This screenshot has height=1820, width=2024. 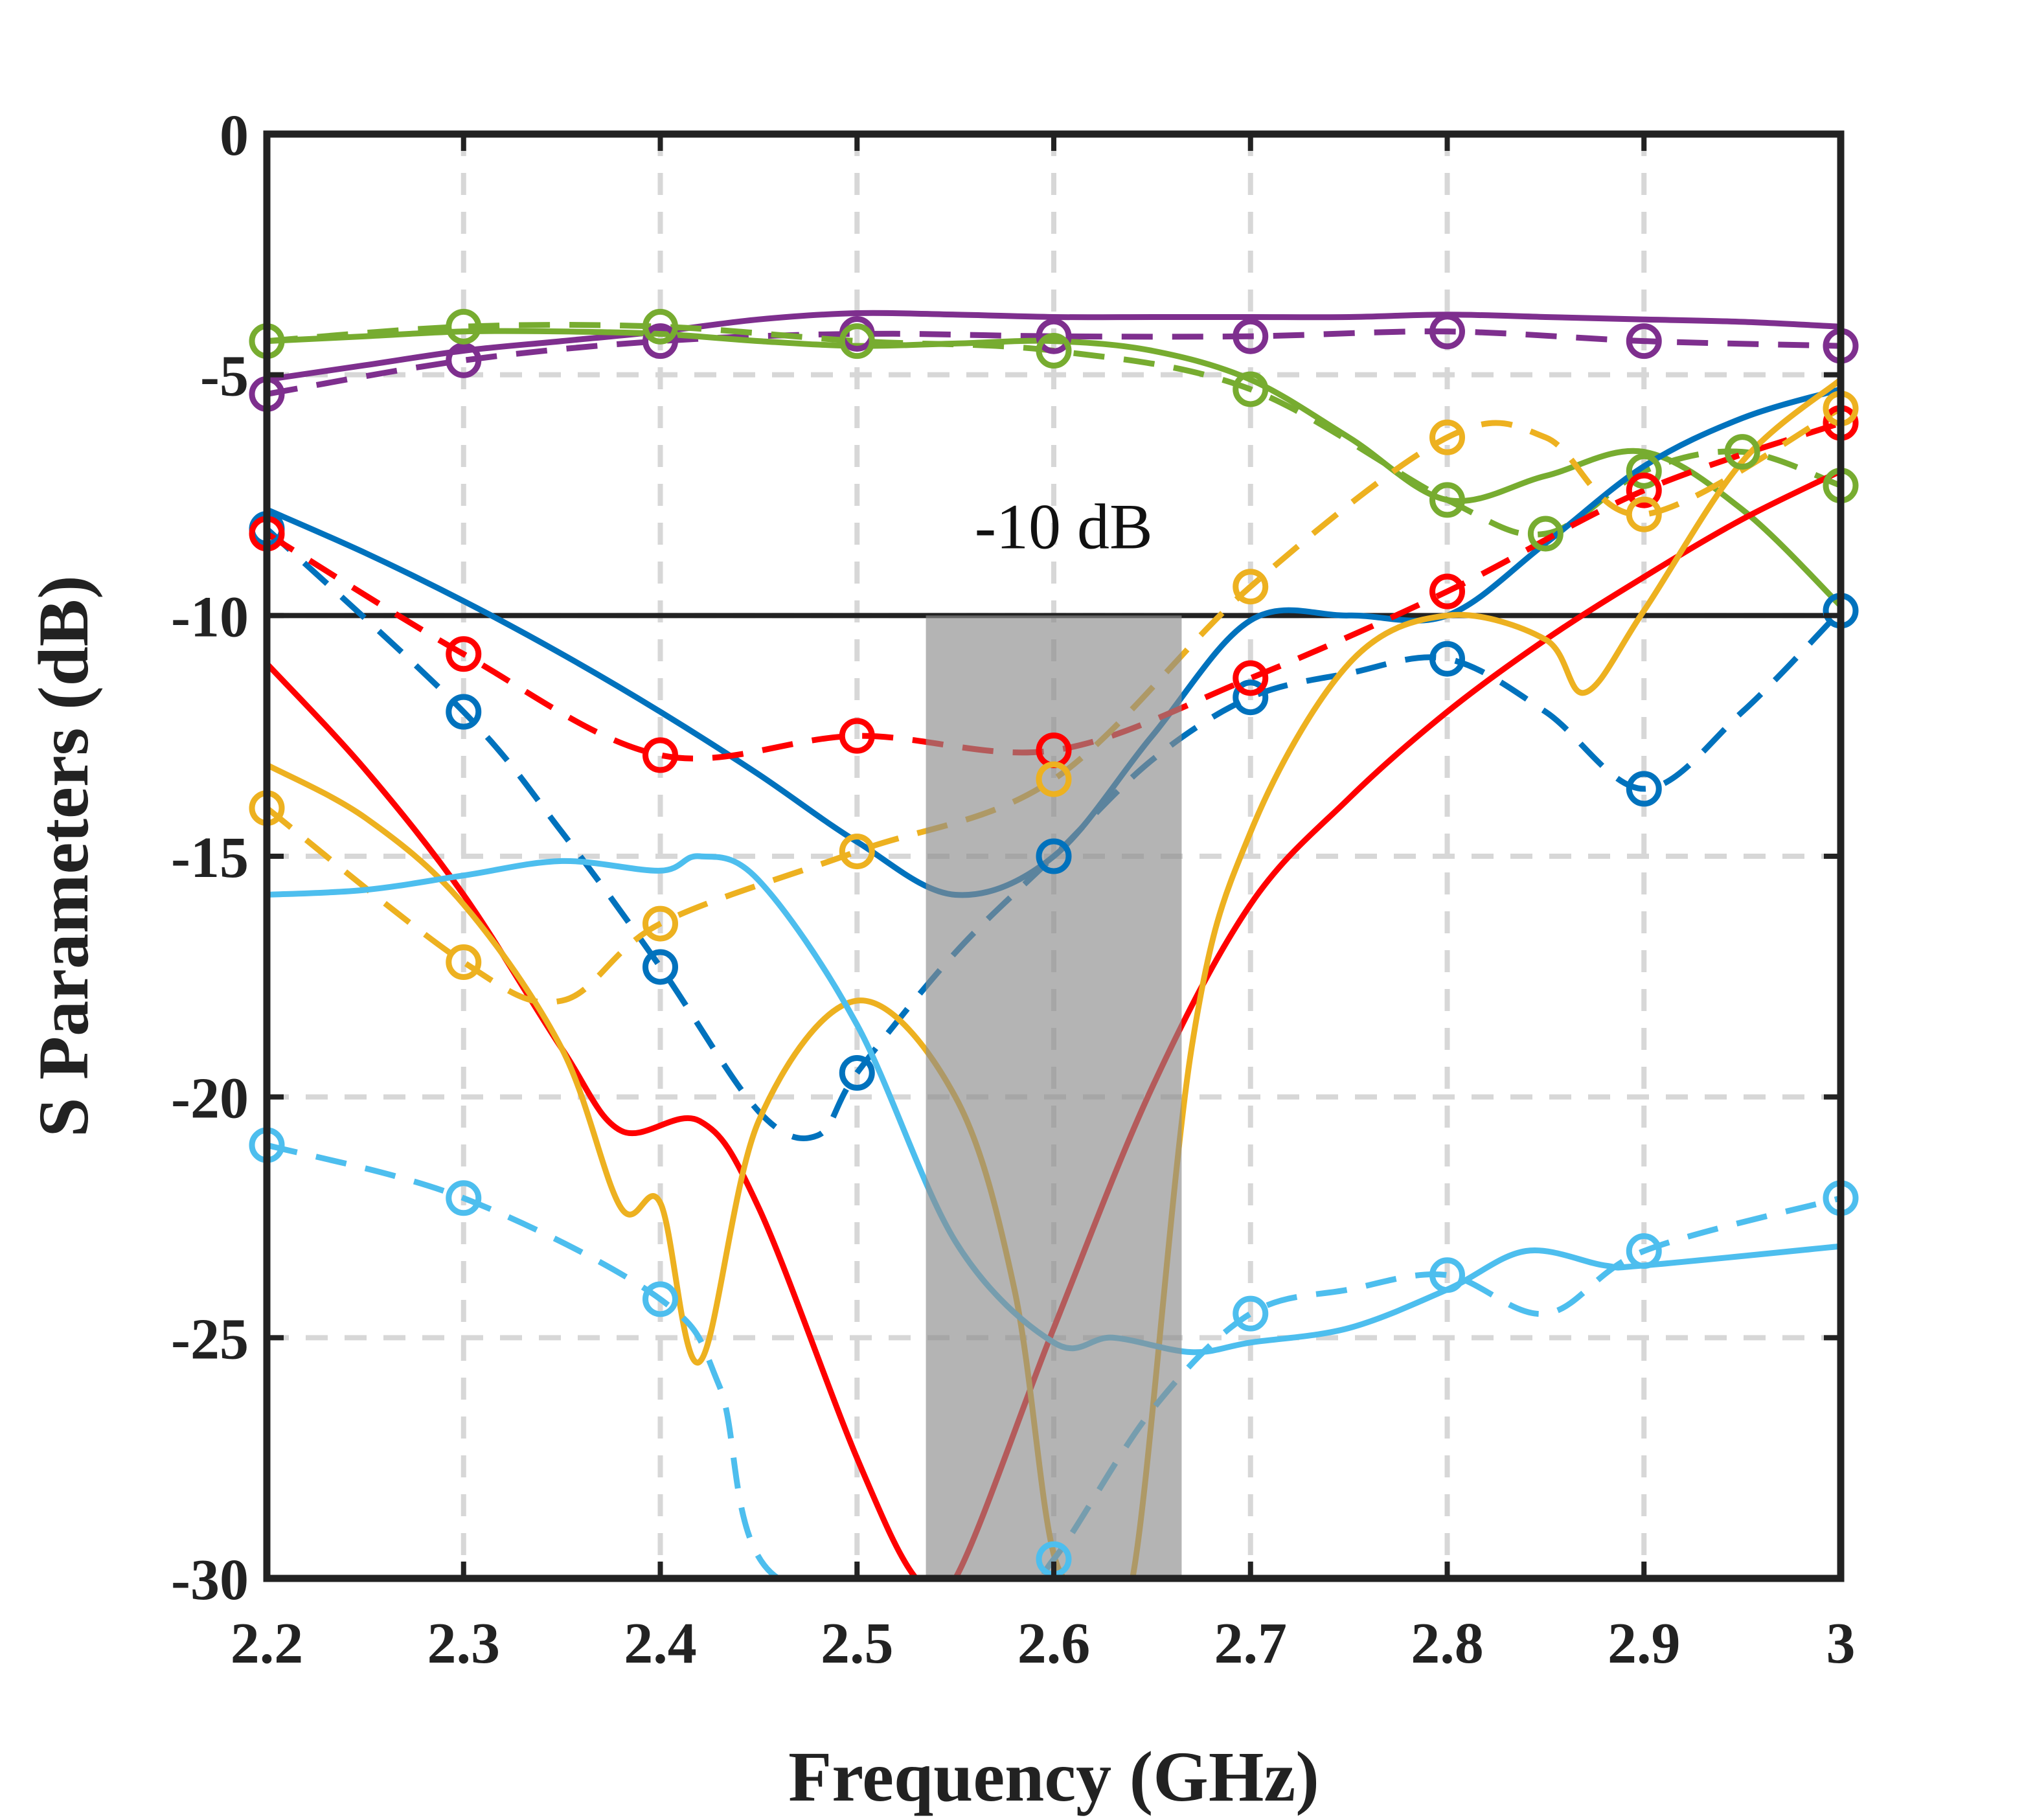 What do you see at coordinates (225, 377) in the screenshot?
I see `y-tick-label: -5` at bounding box center [225, 377].